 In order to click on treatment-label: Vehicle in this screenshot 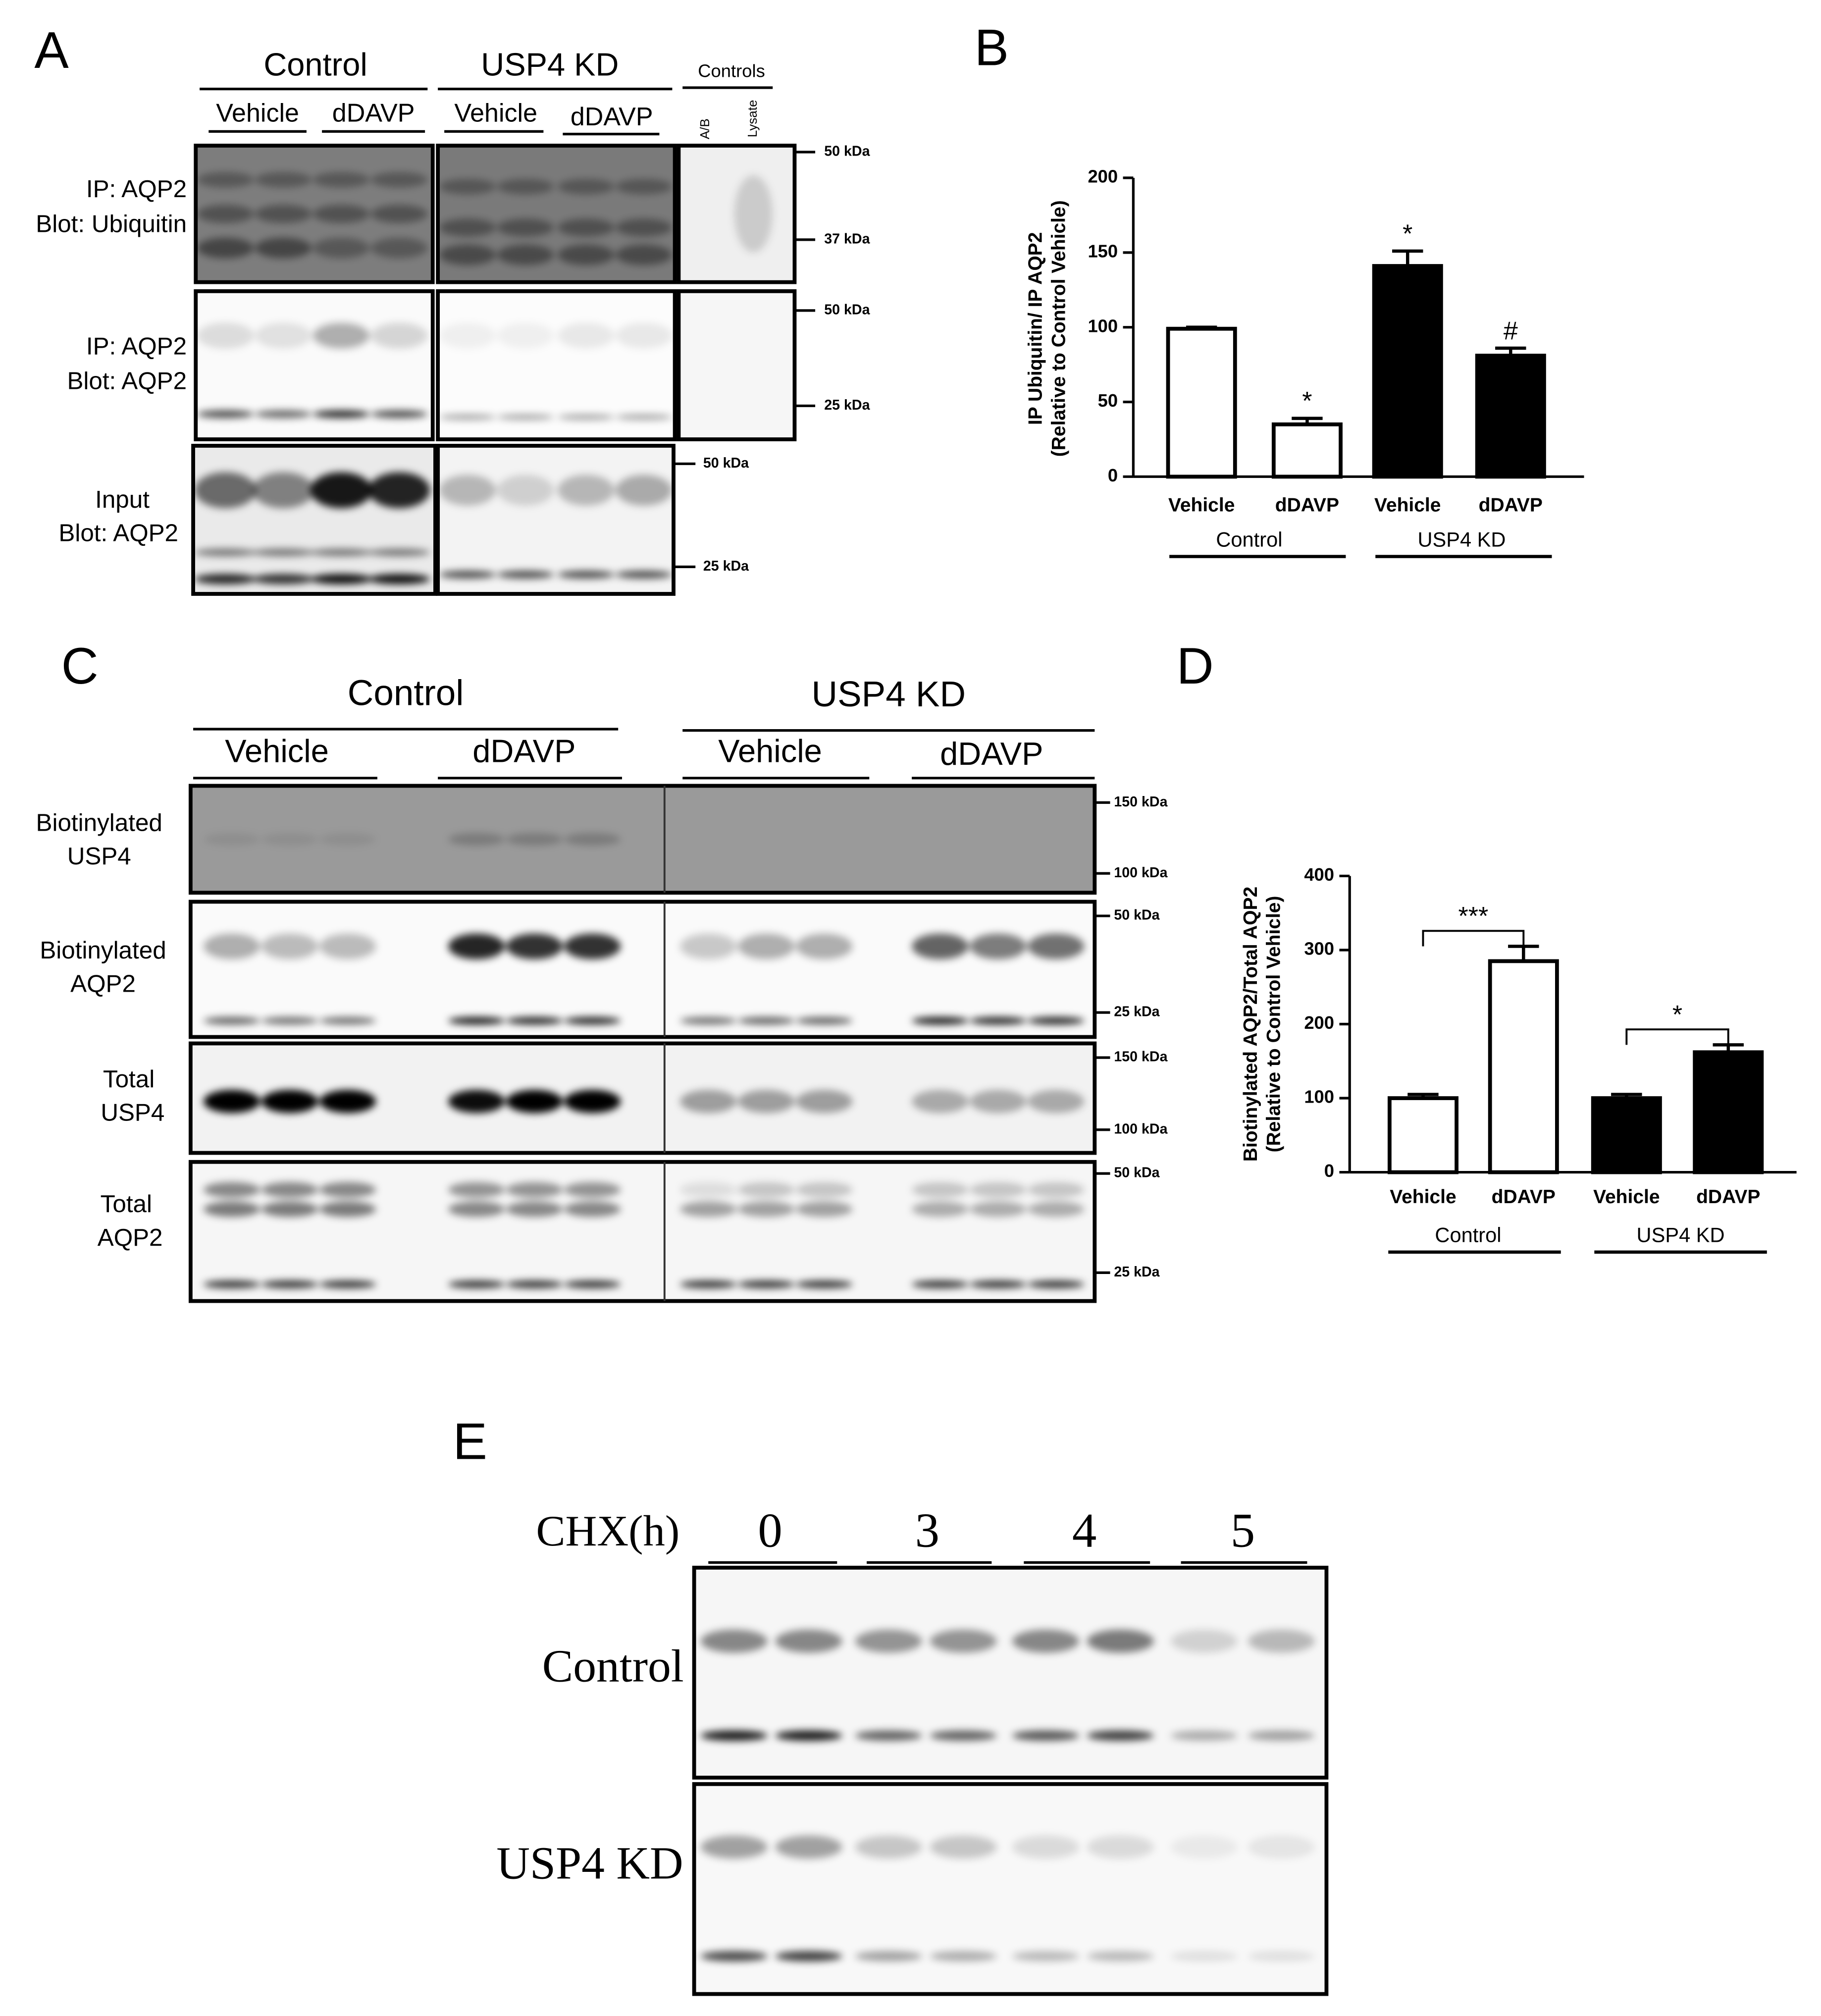, I will do `click(277, 751)`.